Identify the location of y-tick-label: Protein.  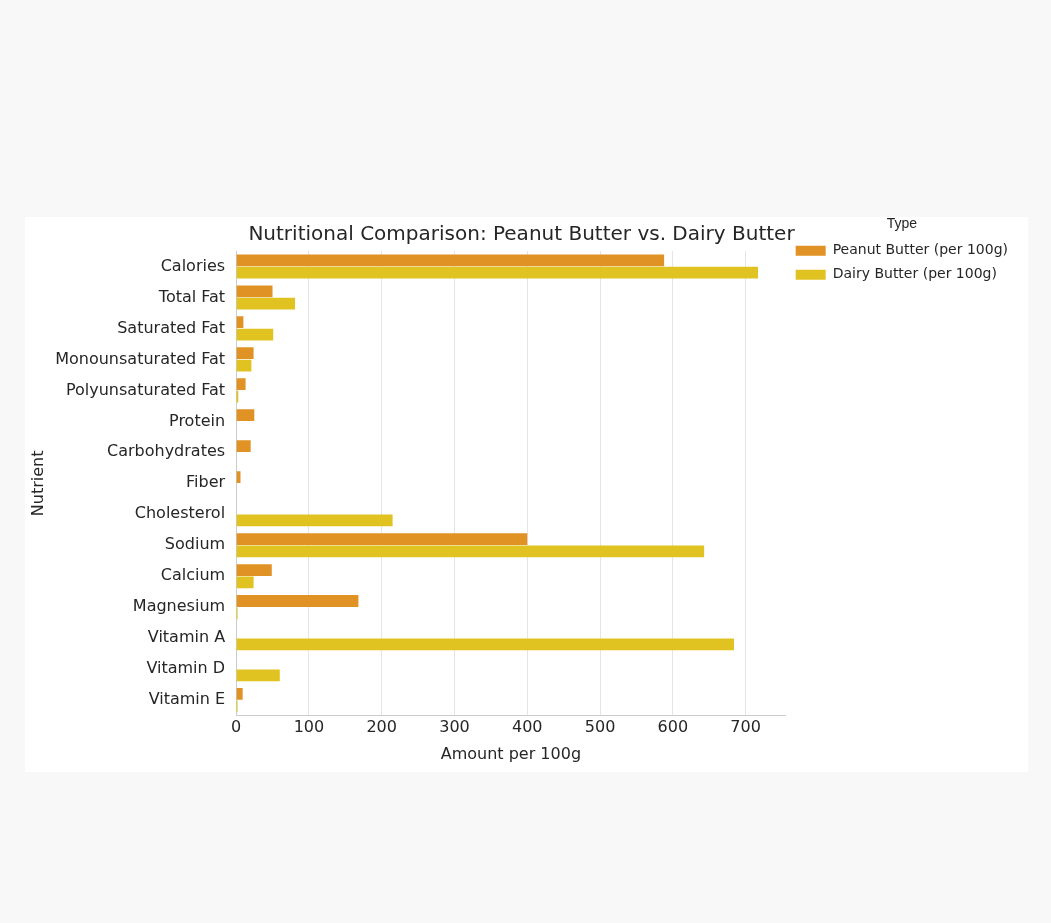
(197, 420).